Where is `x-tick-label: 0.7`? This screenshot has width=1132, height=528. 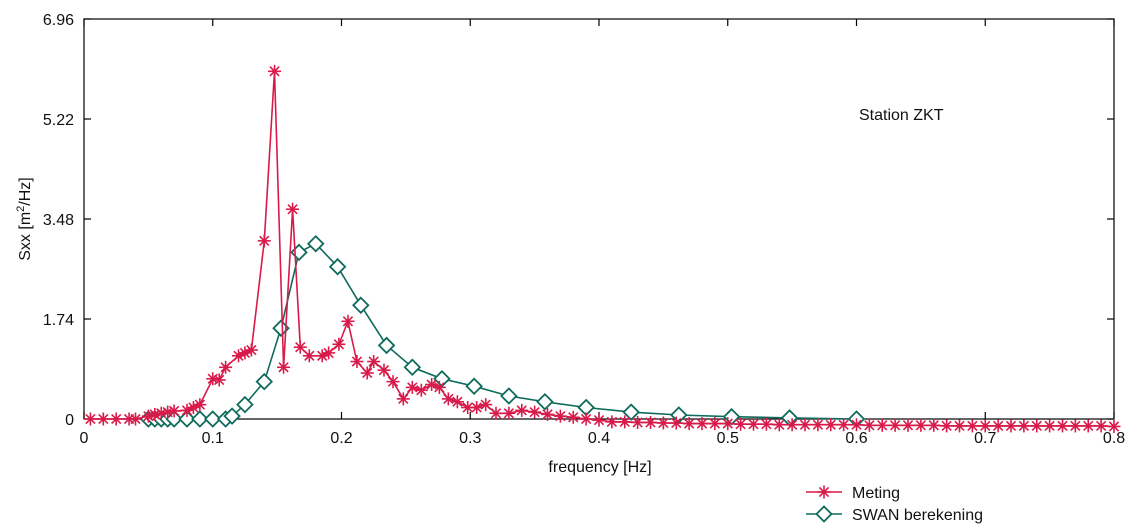 x-tick-label: 0.7 is located at coordinates (985, 438).